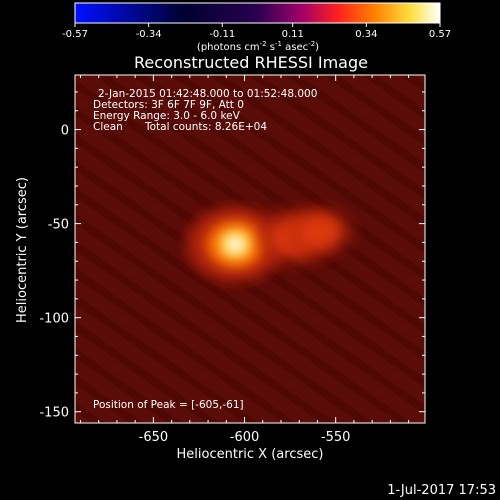  Describe the element at coordinates (256, 31) in the screenshot. I see `colorbar-ticks: -0.57 -0.34 -0.11 0.11 0.34 0.57` at that location.